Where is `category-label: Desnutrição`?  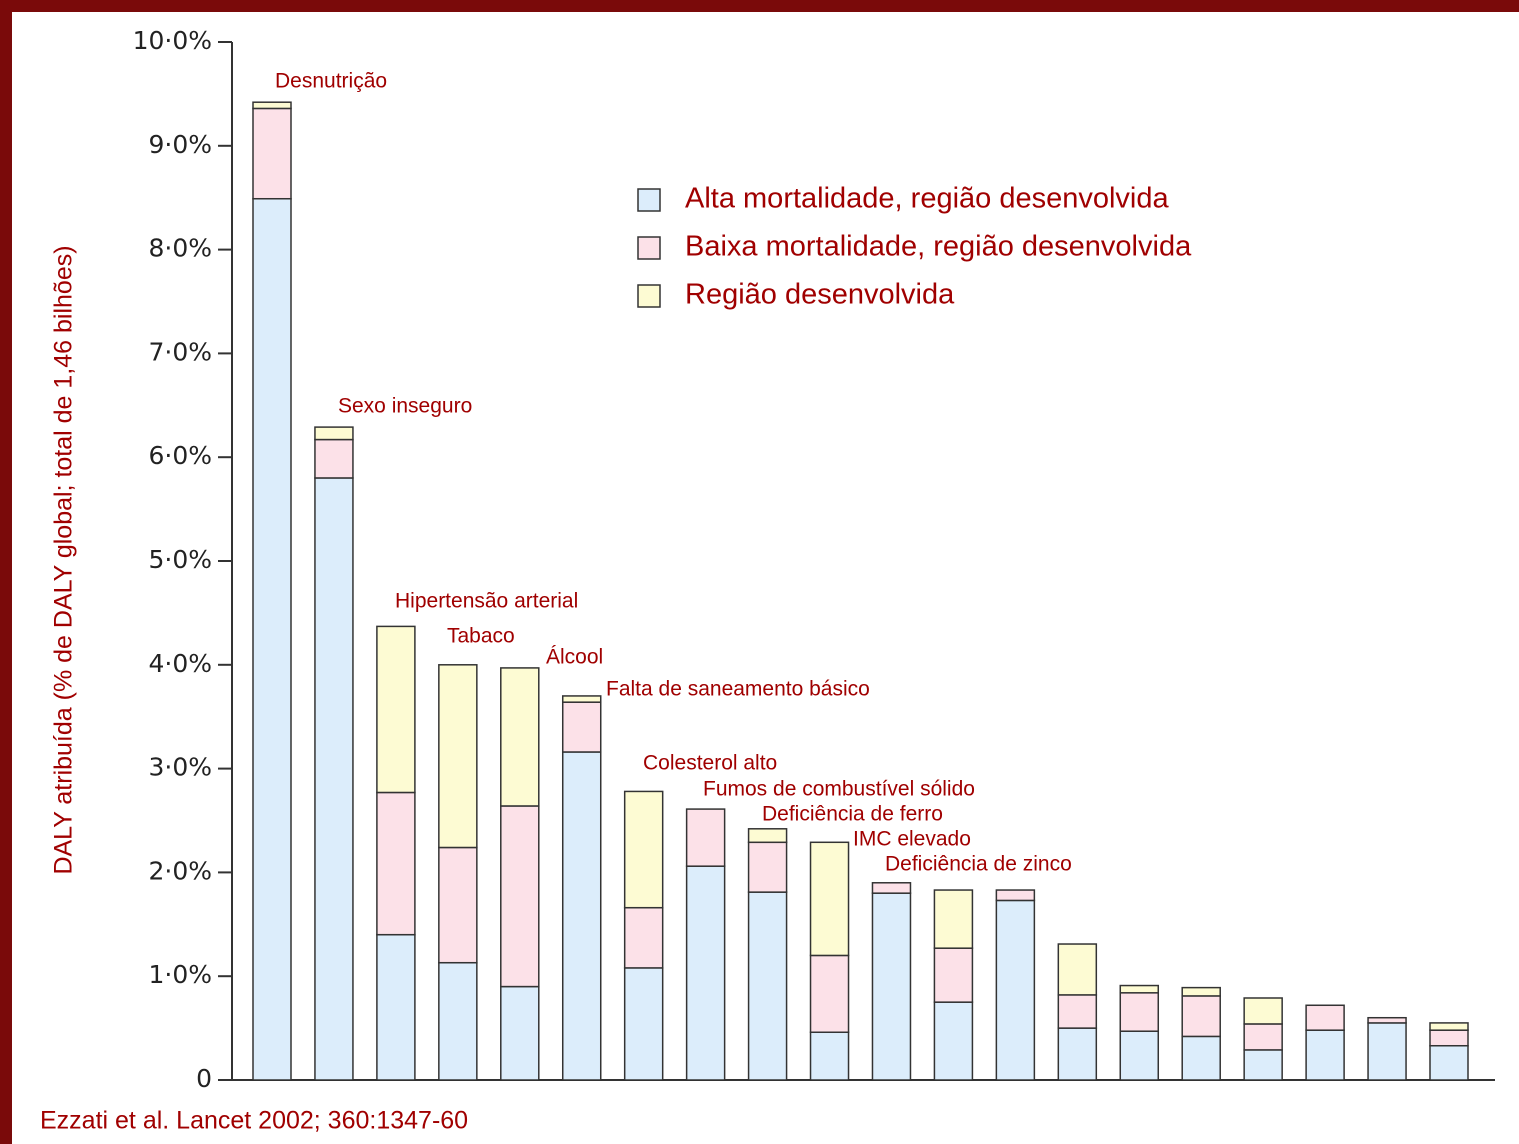 category-label: Desnutrição is located at coordinates (331, 81).